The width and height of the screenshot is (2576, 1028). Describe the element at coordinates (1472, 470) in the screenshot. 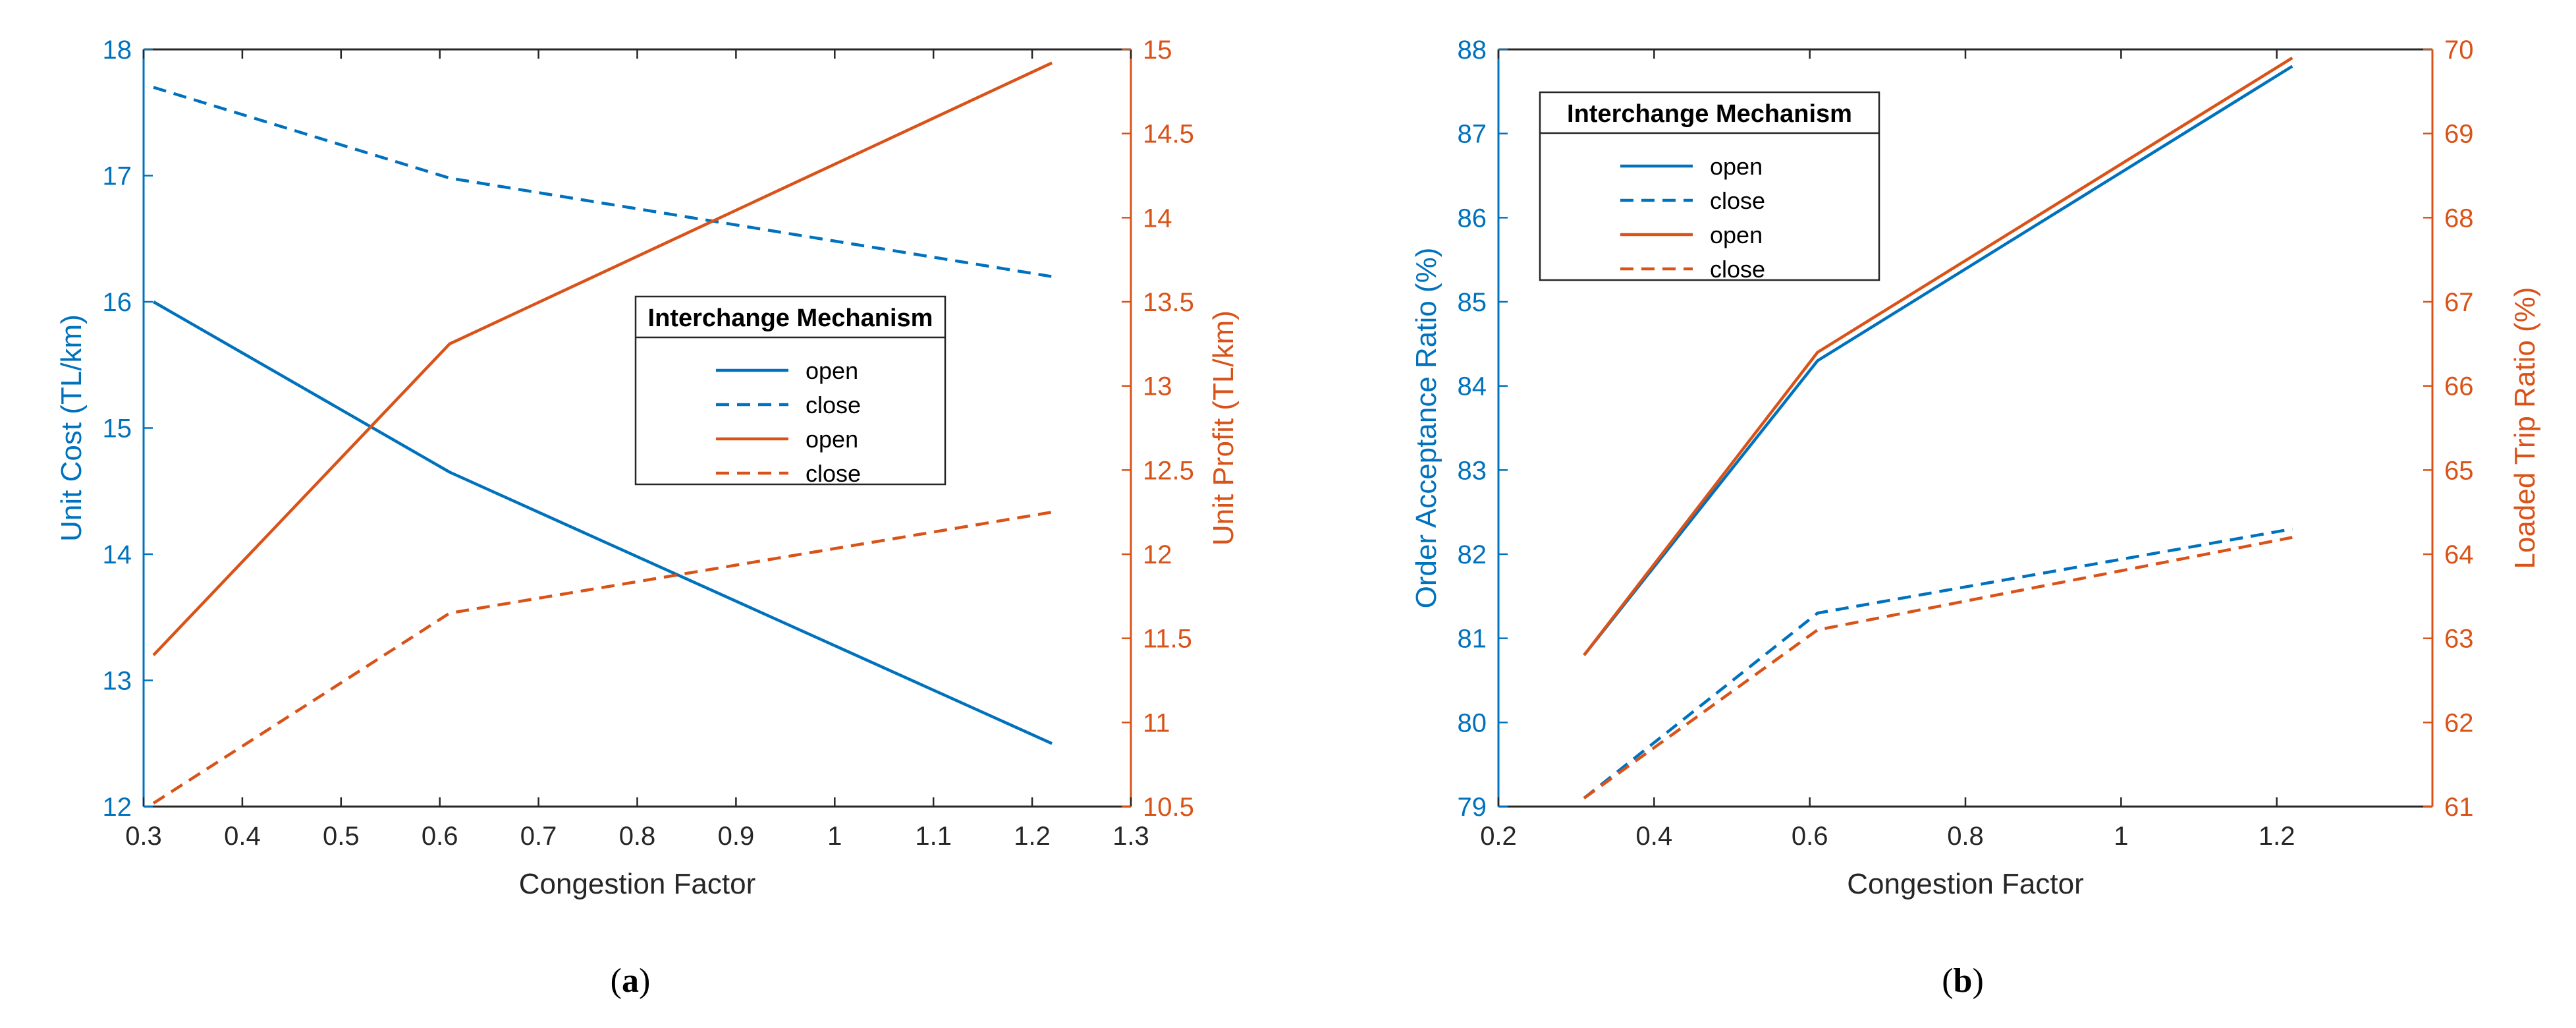

I see `y-left-tick-label: 83` at that location.